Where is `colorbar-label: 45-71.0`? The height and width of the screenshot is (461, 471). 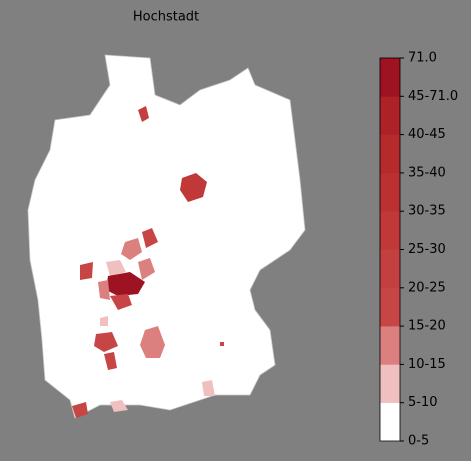 colorbar-label: 45-71.0 is located at coordinates (433, 96).